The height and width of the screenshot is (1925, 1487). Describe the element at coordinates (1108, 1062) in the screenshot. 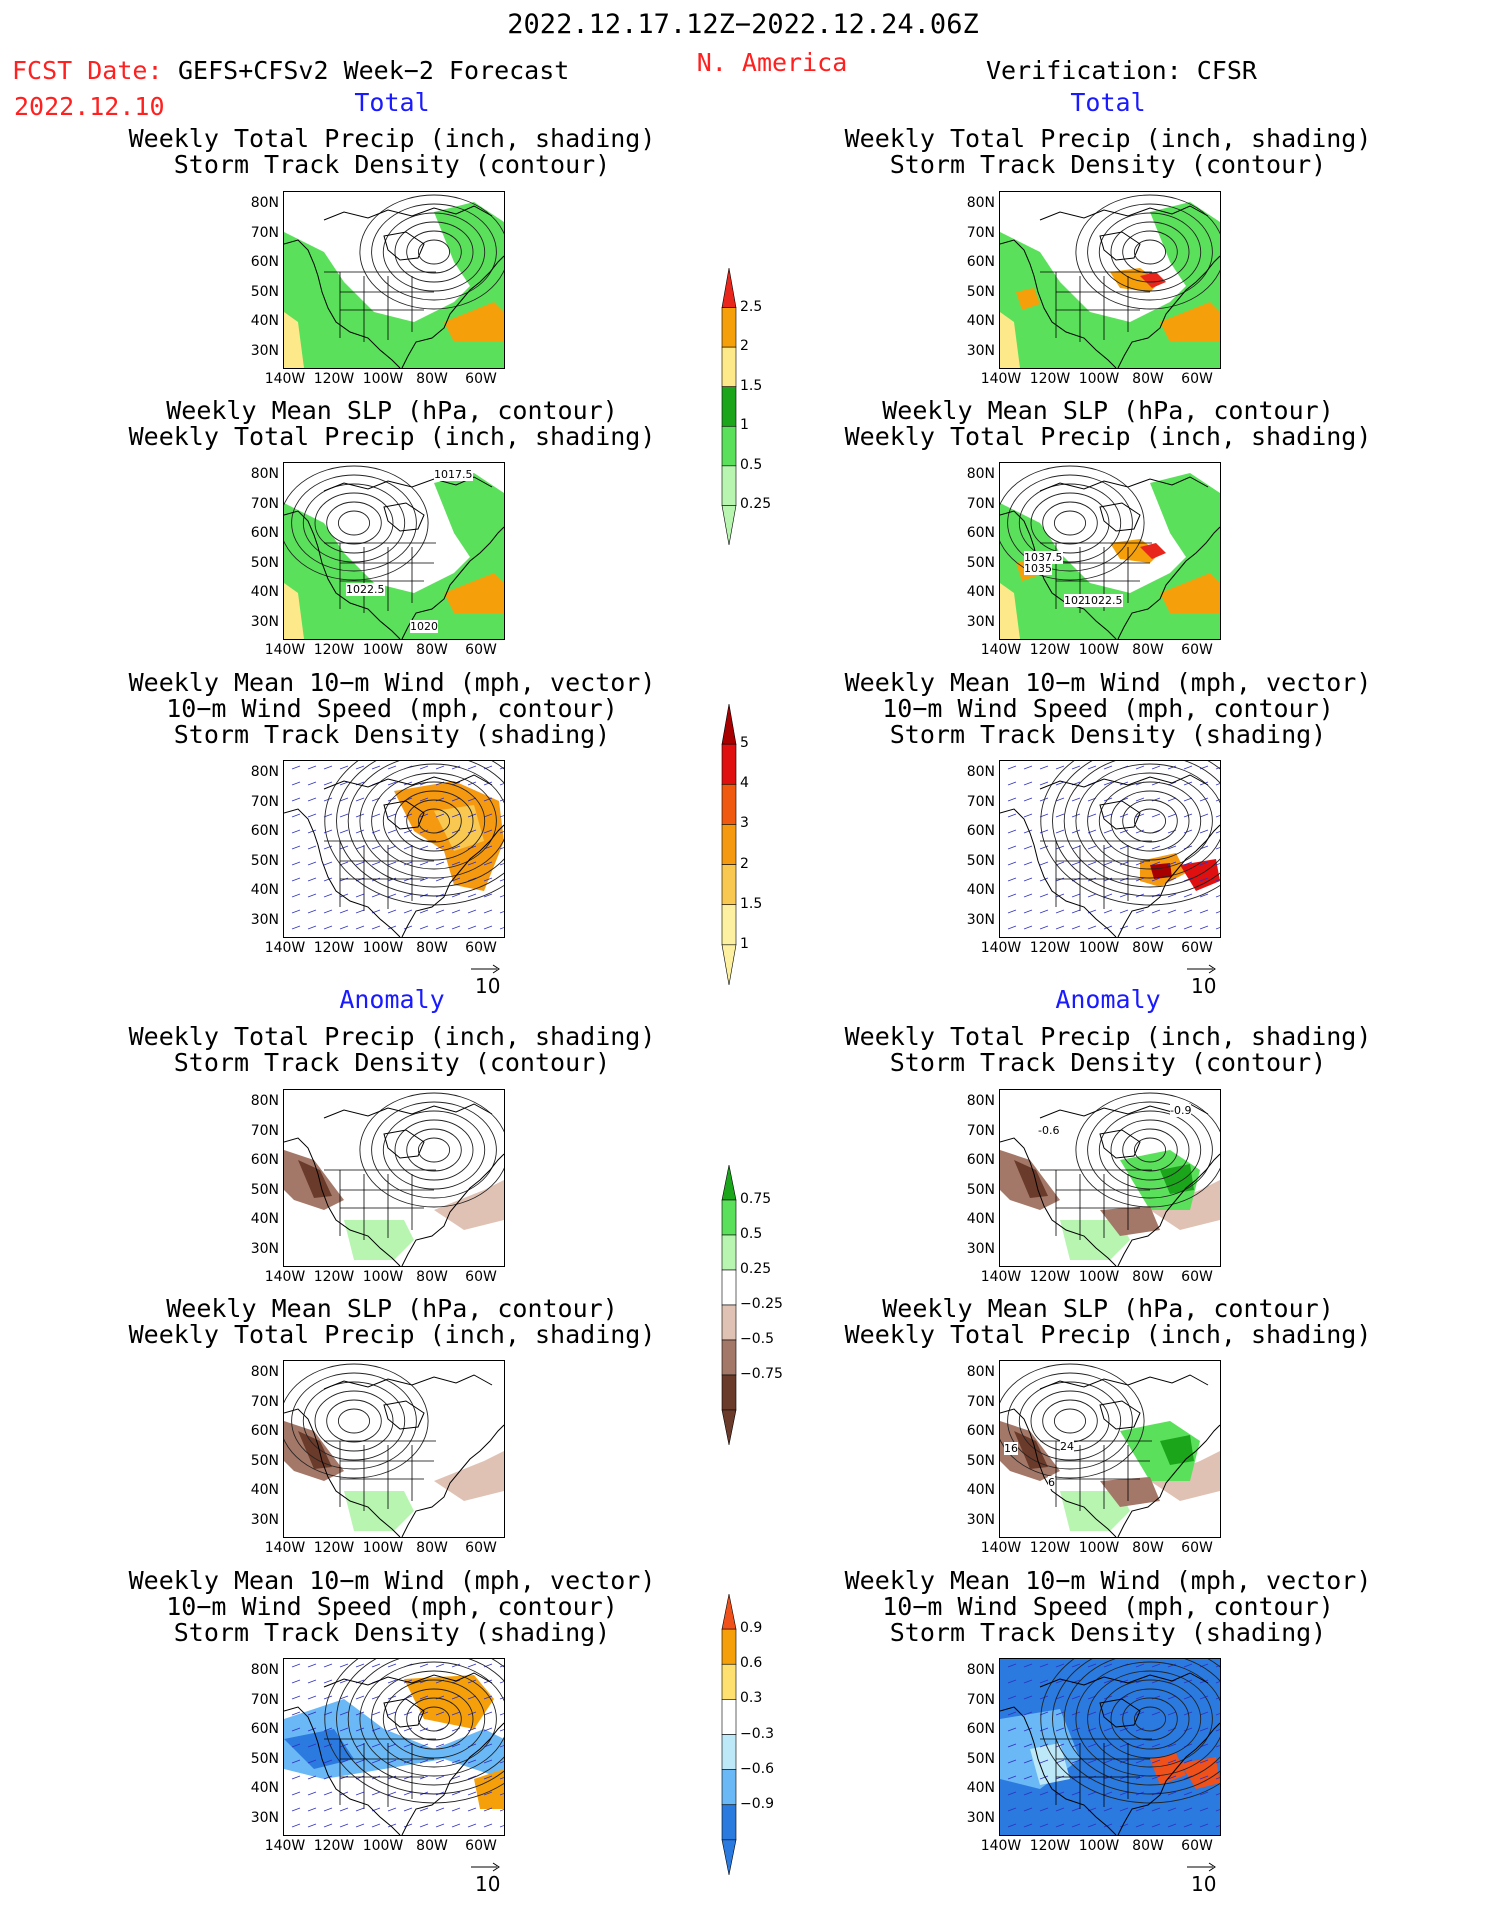

I see `panel-title-line: Storm Track Density (contour)` at that location.